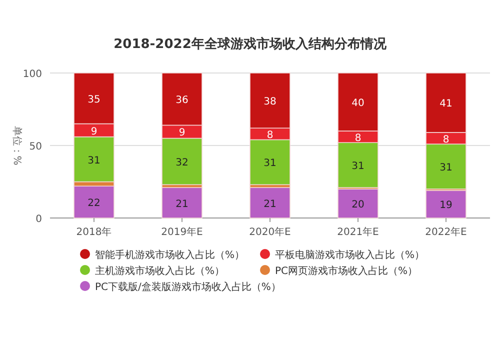  I want to click on legend-label: 智能手机游戏市场收入占比（%）, so click(170, 255).